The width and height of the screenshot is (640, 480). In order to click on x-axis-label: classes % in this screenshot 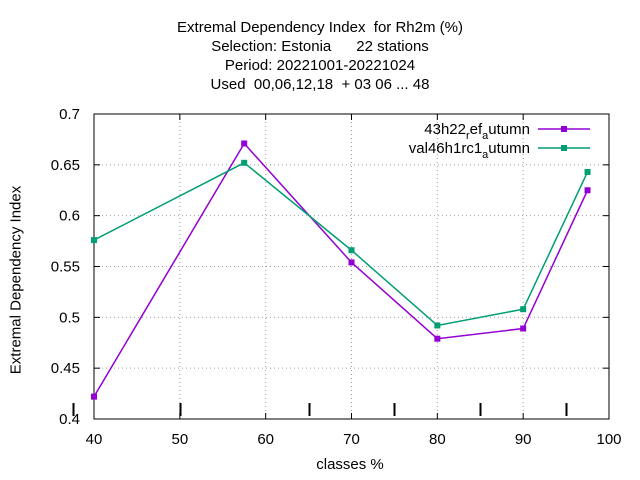, I will do `click(350, 464)`.